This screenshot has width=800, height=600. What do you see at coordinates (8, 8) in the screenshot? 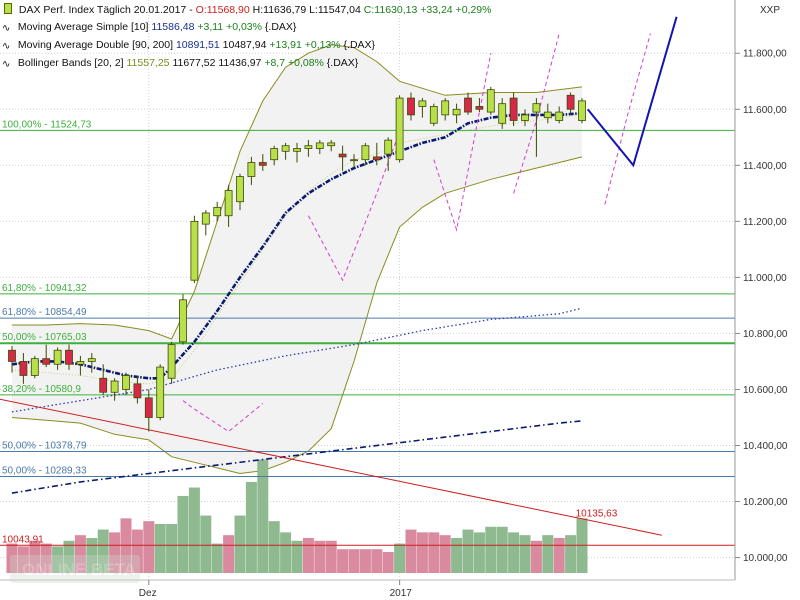
I see `candle-icon` at bounding box center [8, 8].